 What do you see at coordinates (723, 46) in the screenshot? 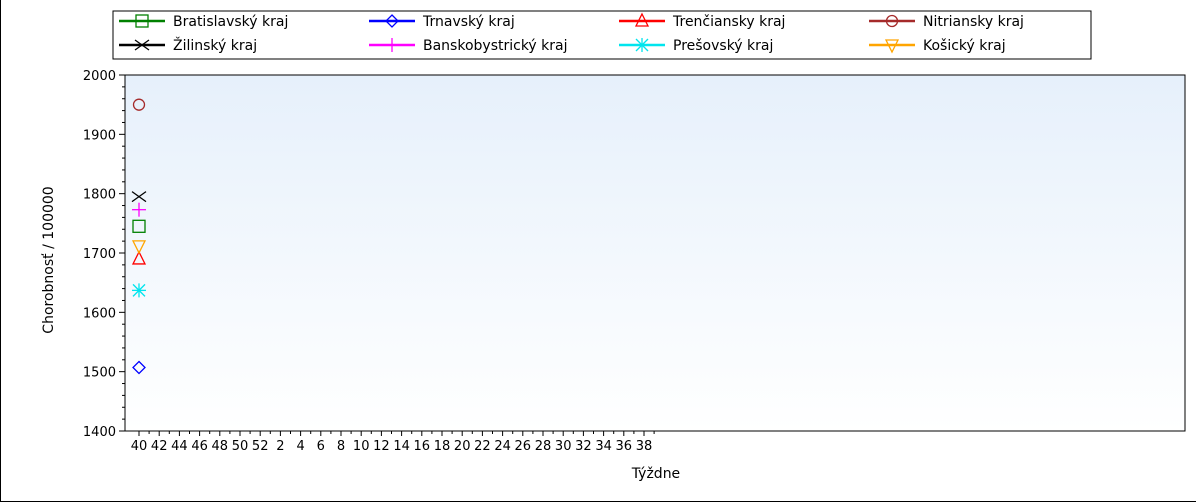
I see `legend-label: Prešovský kraj` at bounding box center [723, 46].